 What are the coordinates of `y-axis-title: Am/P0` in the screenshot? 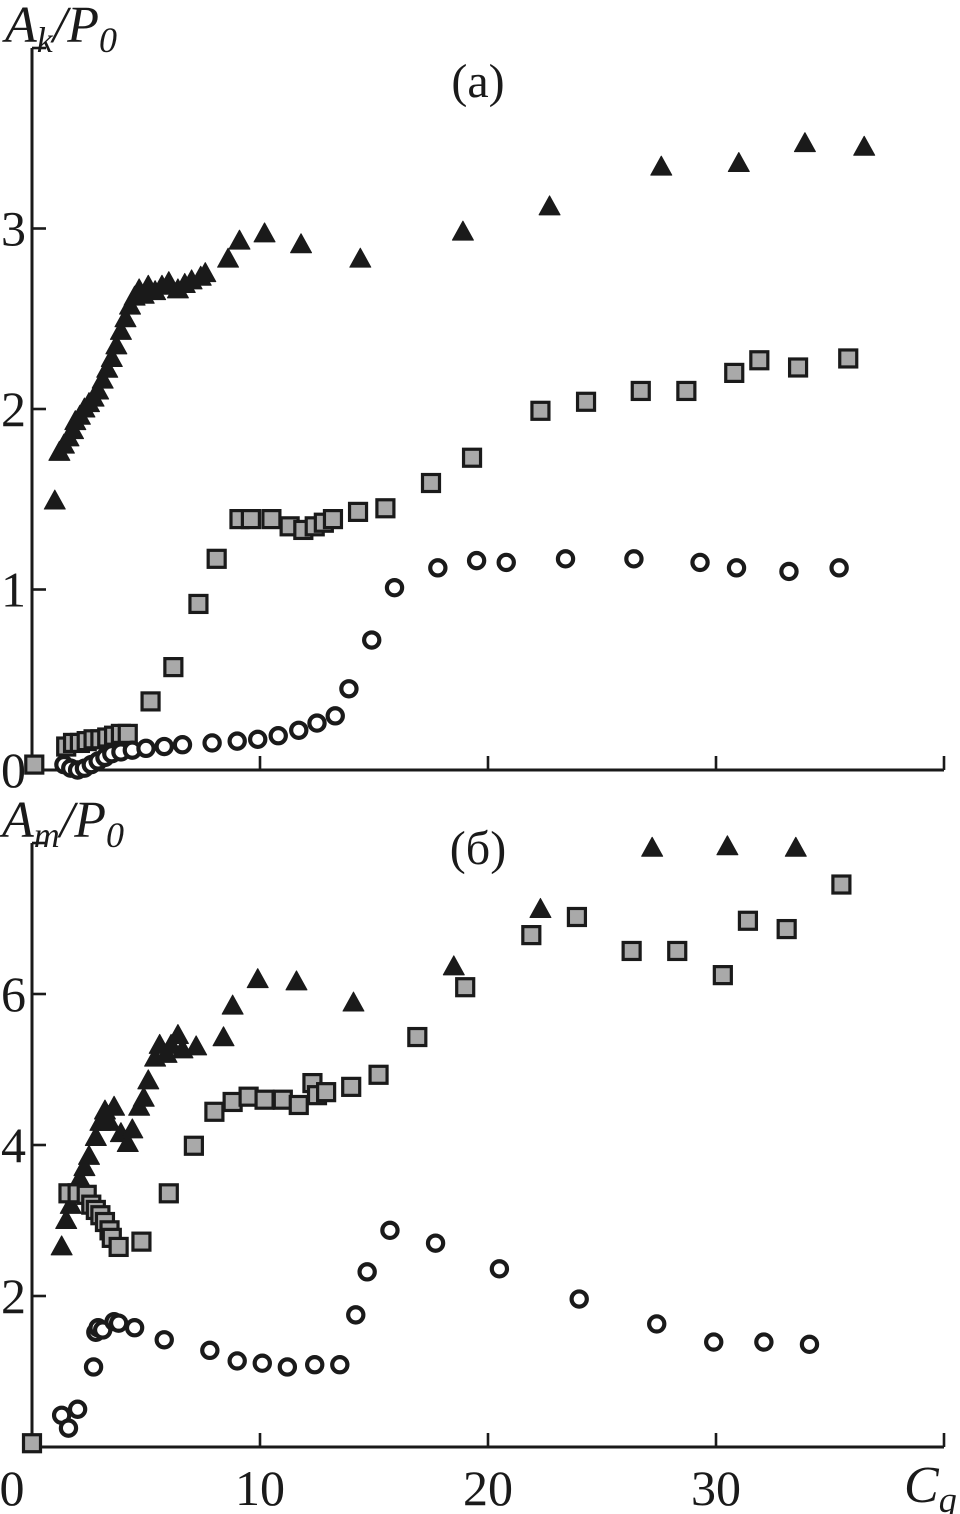 It's located at (62, 823).